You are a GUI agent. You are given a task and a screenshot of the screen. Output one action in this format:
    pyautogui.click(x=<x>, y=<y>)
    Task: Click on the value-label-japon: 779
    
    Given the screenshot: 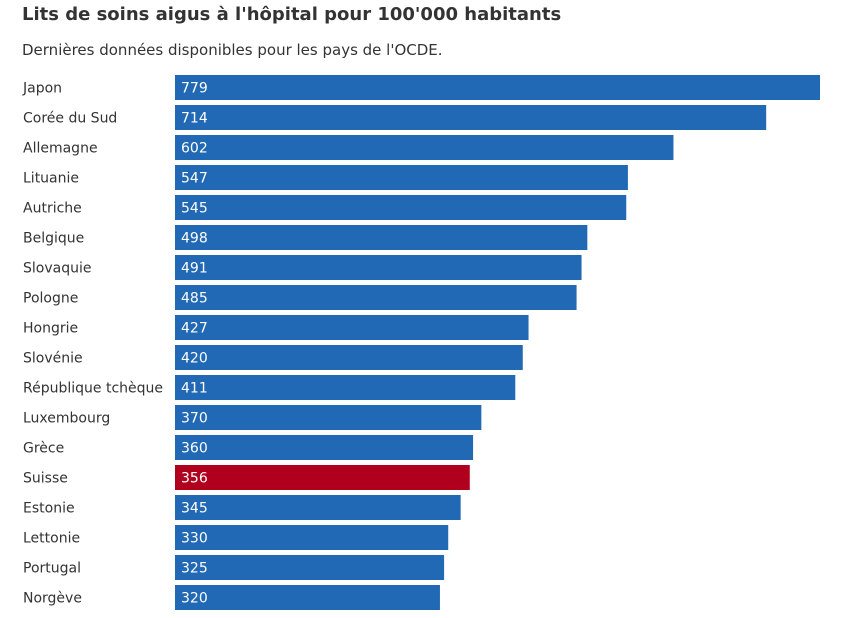 What is the action you would take?
    pyautogui.click(x=194, y=89)
    